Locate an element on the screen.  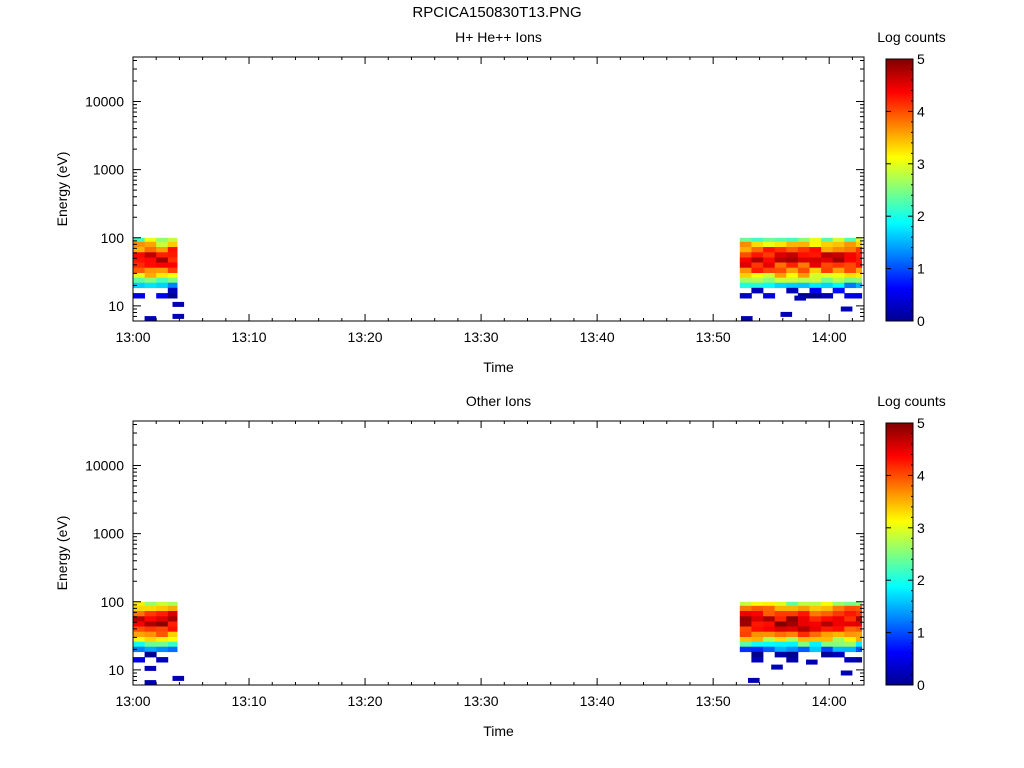
x-axis-label: Time is located at coordinates (498, 731).